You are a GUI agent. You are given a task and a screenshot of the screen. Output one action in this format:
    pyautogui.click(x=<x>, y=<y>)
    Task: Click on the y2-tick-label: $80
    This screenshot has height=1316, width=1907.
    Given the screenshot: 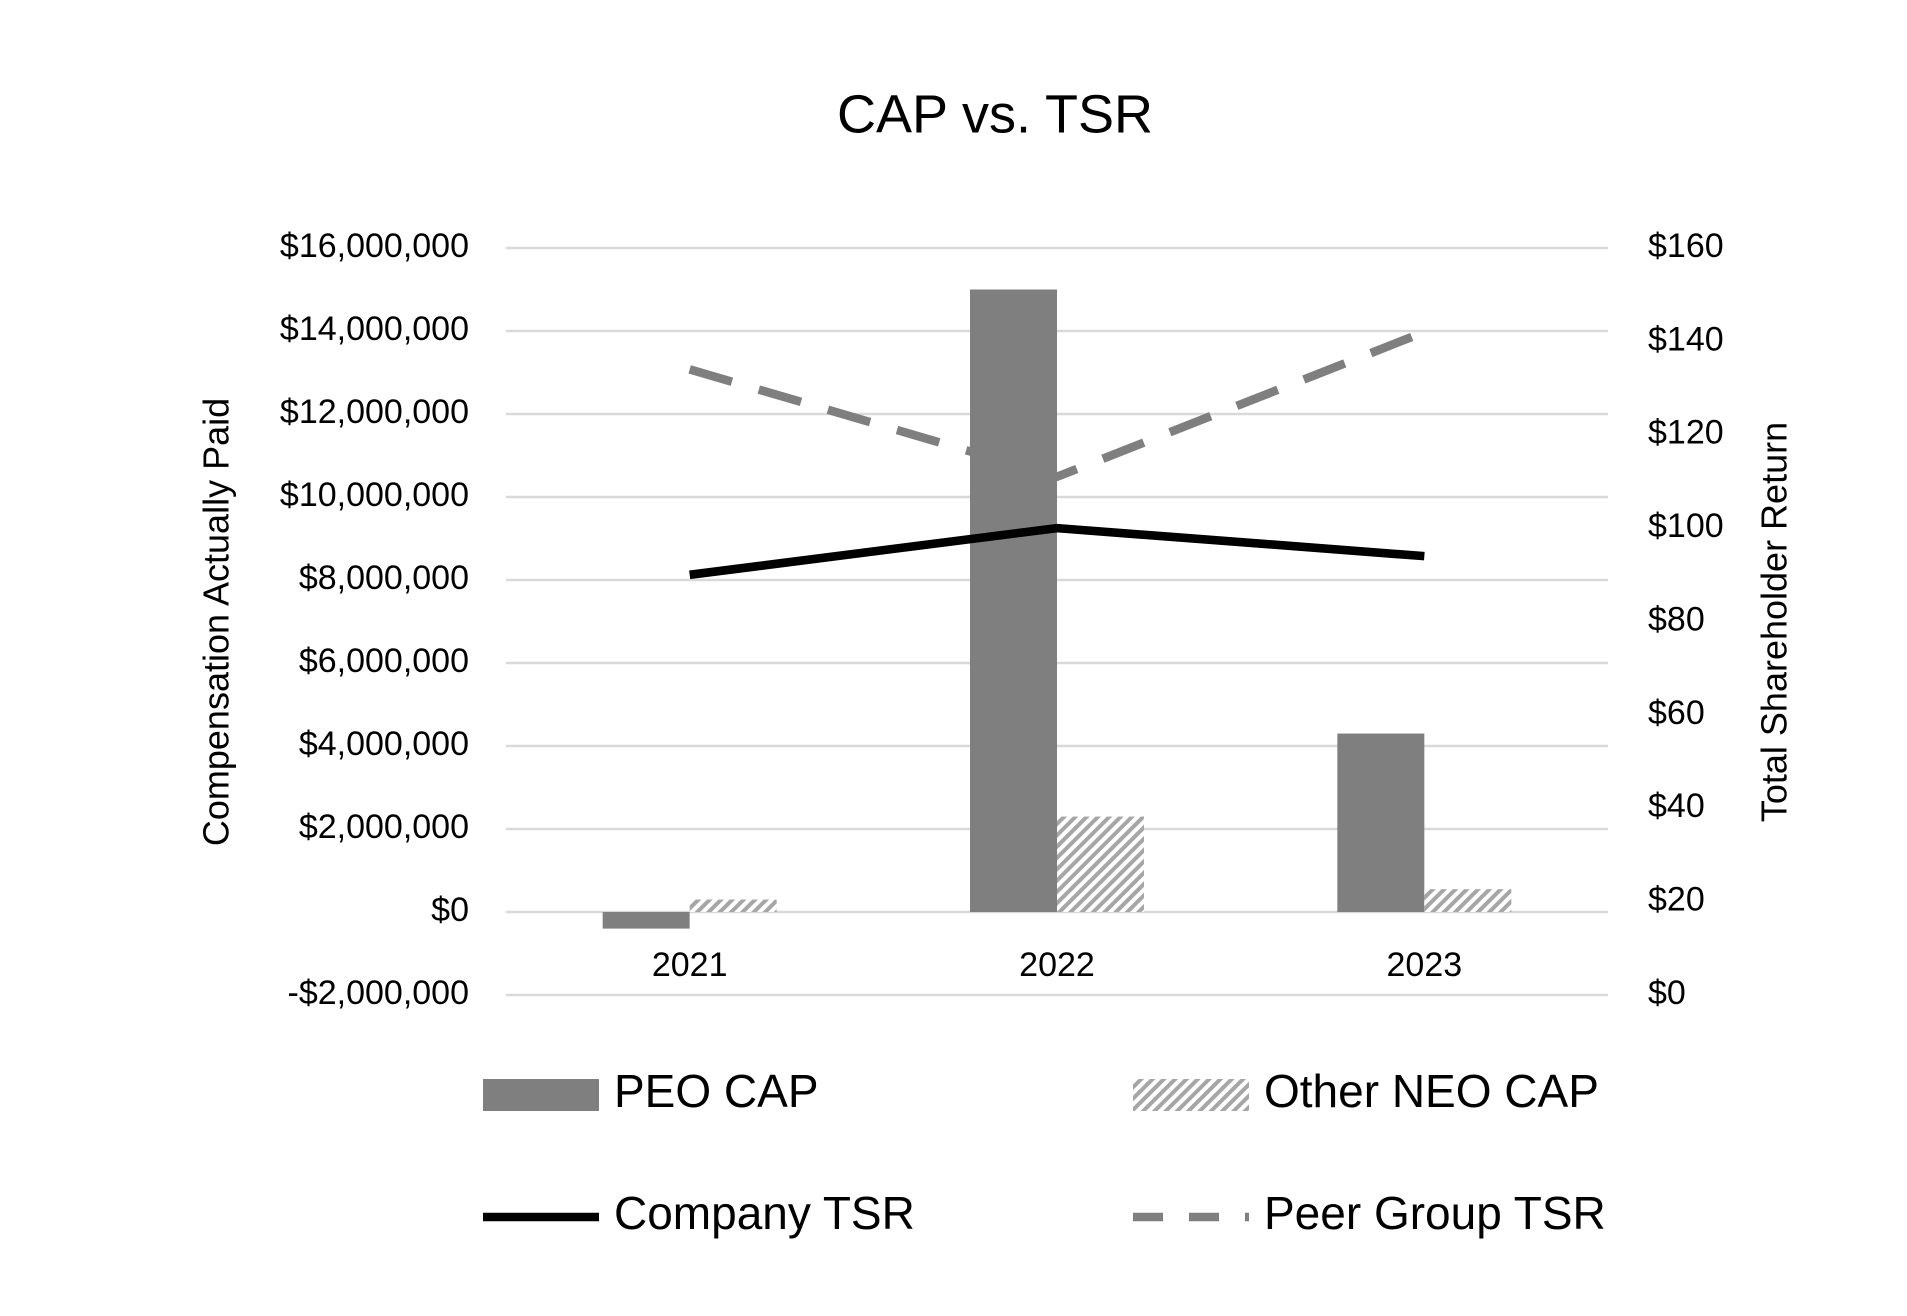 What is the action you would take?
    pyautogui.click(x=1676, y=619)
    